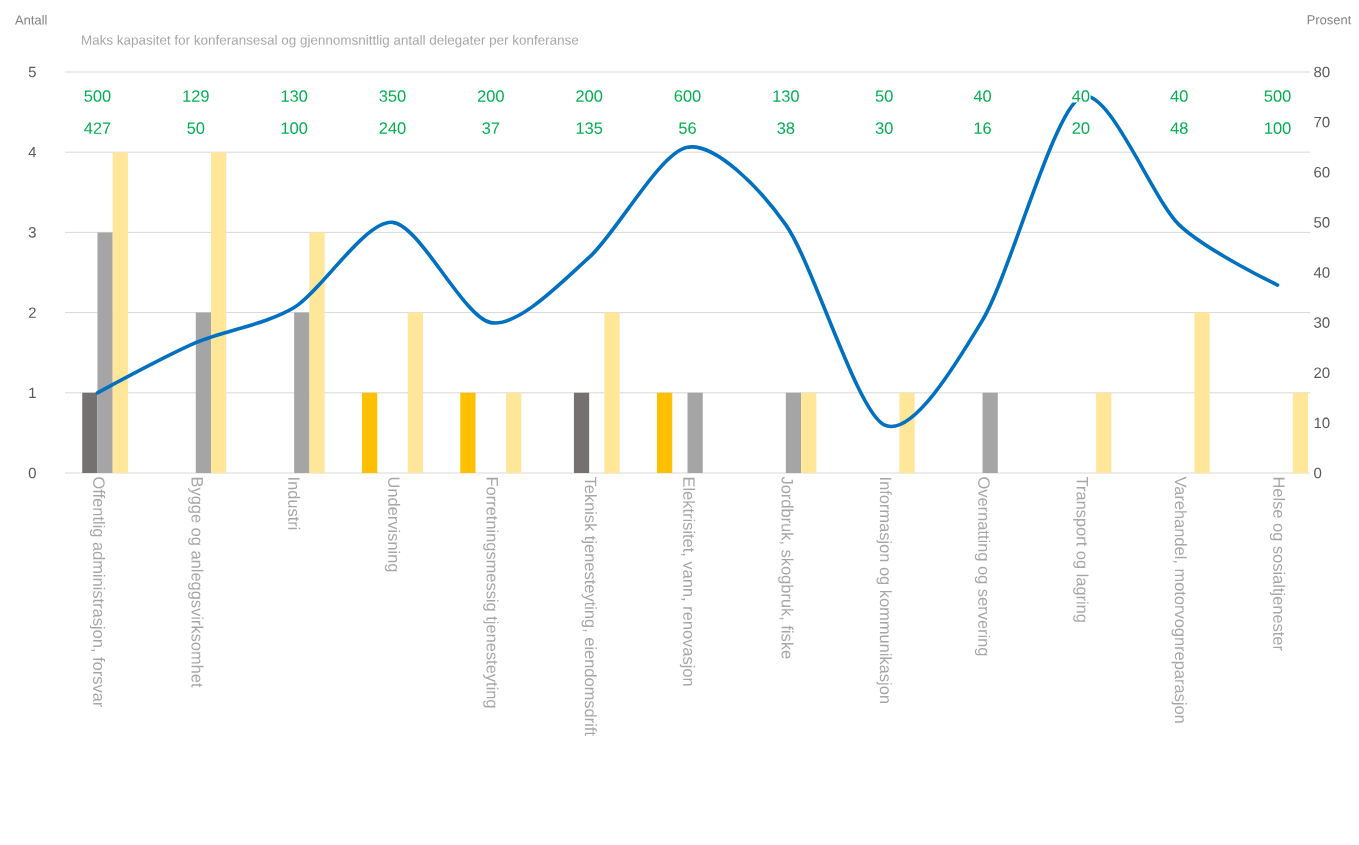 The height and width of the screenshot is (845, 1359). I want to click on x-tick-label: Bygge og anleggsvirksomhet, so click(196, 582).